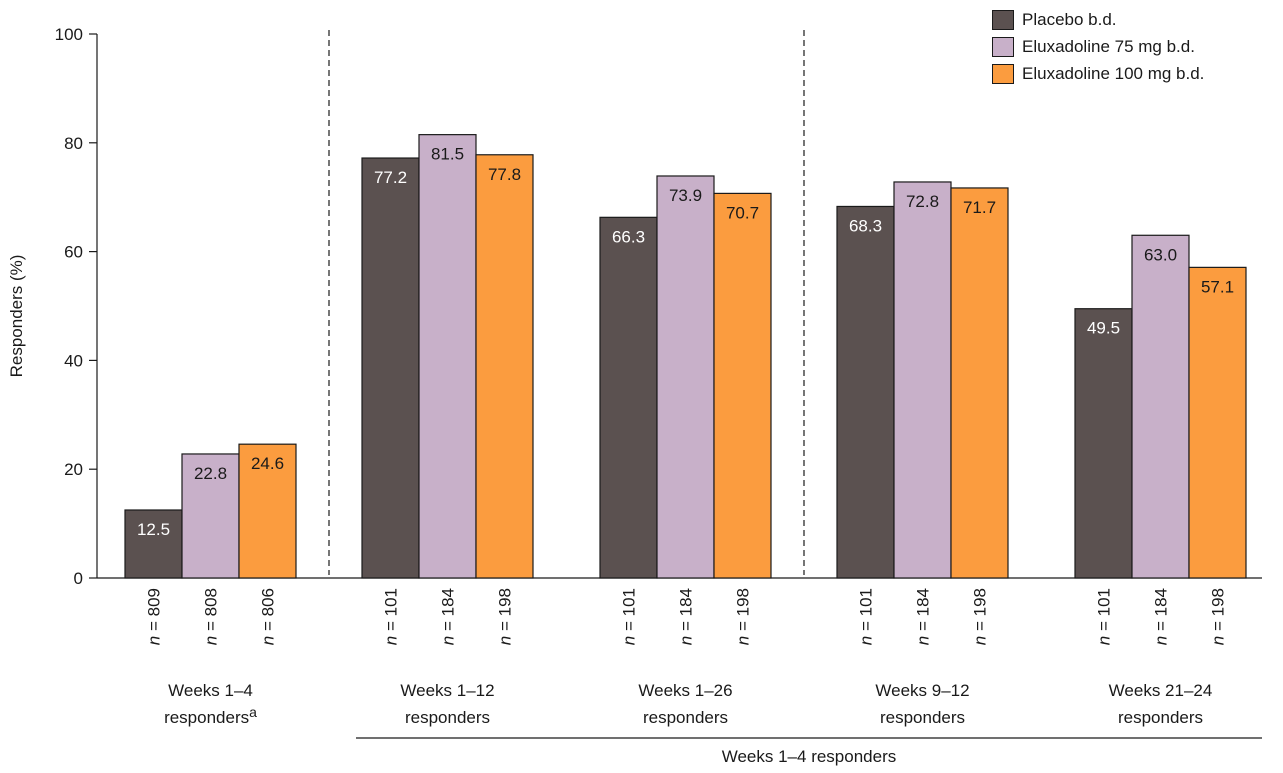 The width and height of the screenshot is (1283, 773). What do you see at coordinates (742, 212) in the screenshot?
I see `bar-value-label: 70.7` at bounding box center [742, 212].